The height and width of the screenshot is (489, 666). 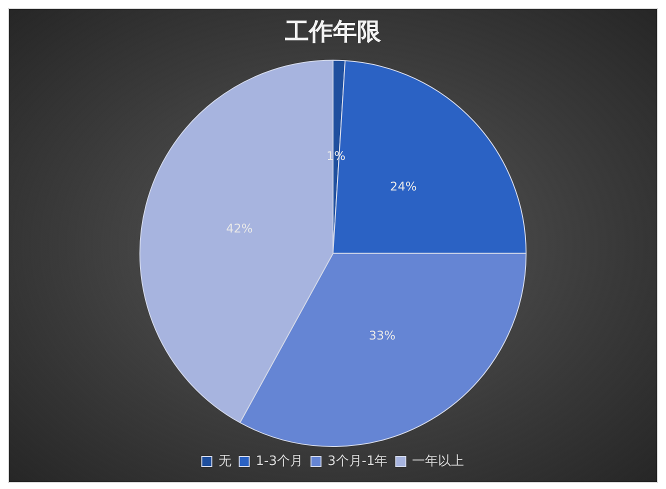 I want to click on data-label: 33%, so click(x=382, y=335).